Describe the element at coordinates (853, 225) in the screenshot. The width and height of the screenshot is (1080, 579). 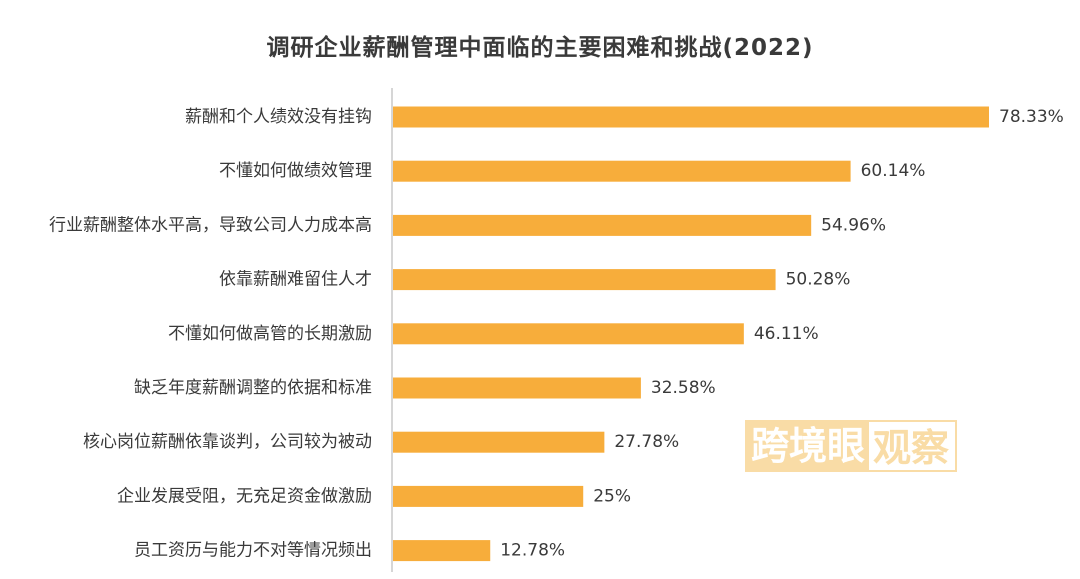
I see `value-label: 54.96%` at that location.